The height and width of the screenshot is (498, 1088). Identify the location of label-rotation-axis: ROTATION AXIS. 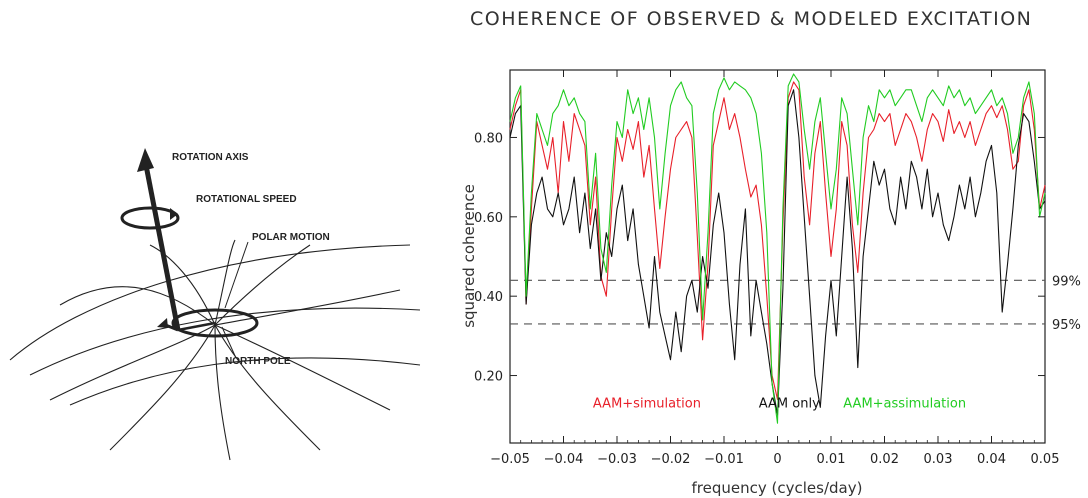
(210, 157).